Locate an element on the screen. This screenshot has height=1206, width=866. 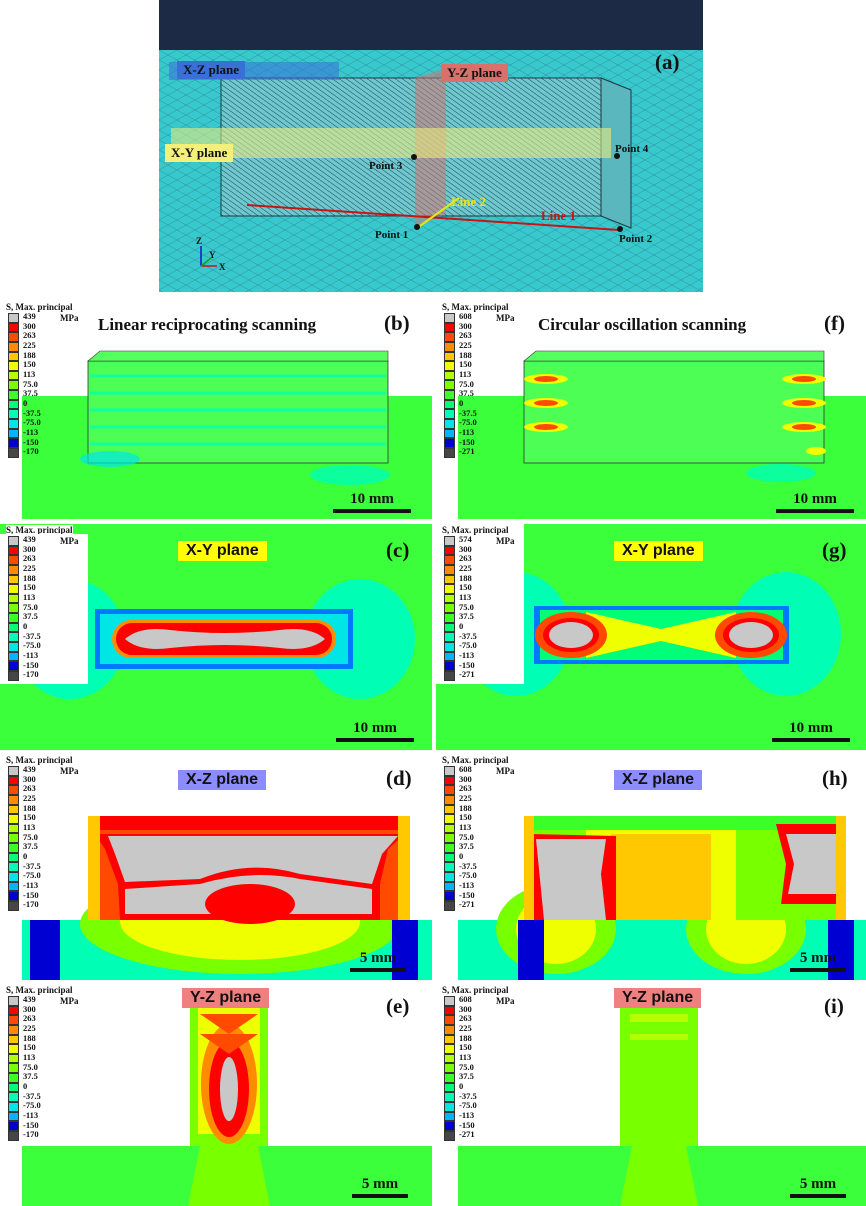
scale-bar-g: 10 mm is located at coordinates (811, 731).